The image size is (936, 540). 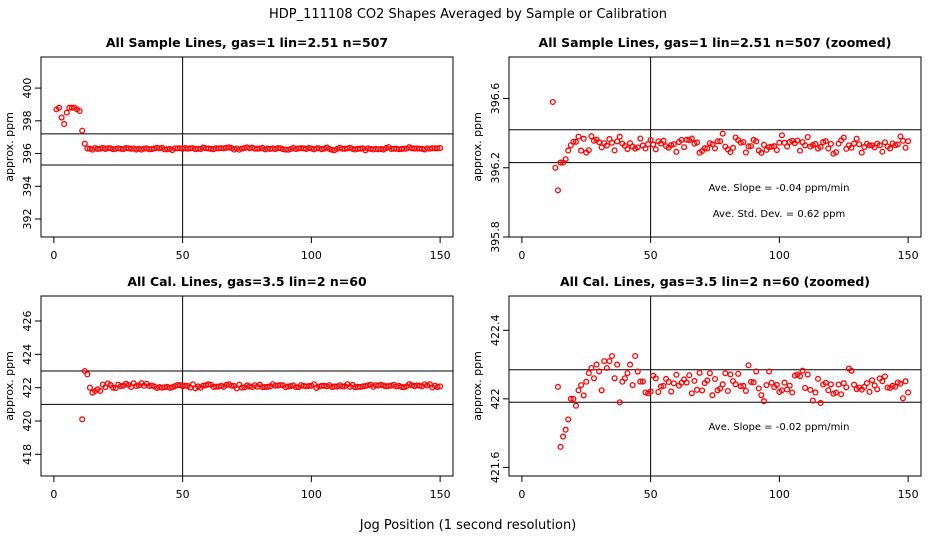 What do you see at coordinates (27, 186) in the screenshot?
I see `y-tick-label: 394` at bounding box center [27, 186].